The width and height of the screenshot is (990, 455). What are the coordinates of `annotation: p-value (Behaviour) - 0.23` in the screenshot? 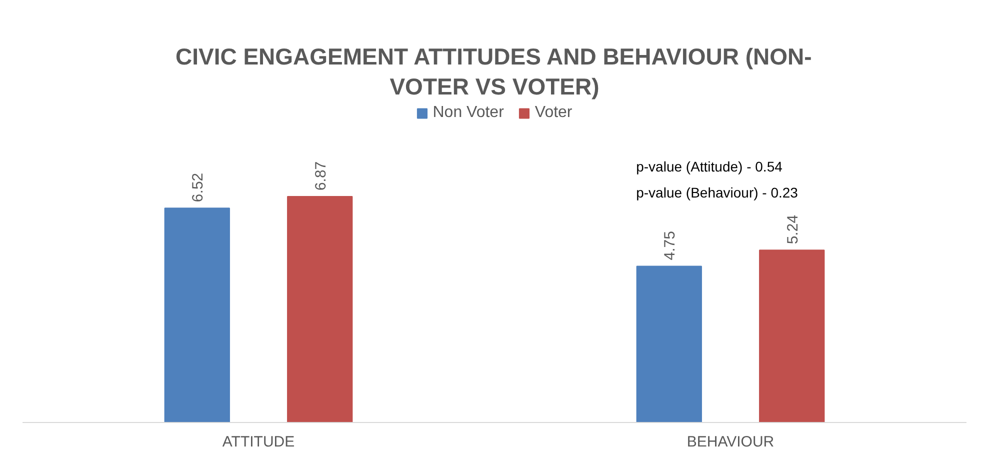 It's located at (717, 192).